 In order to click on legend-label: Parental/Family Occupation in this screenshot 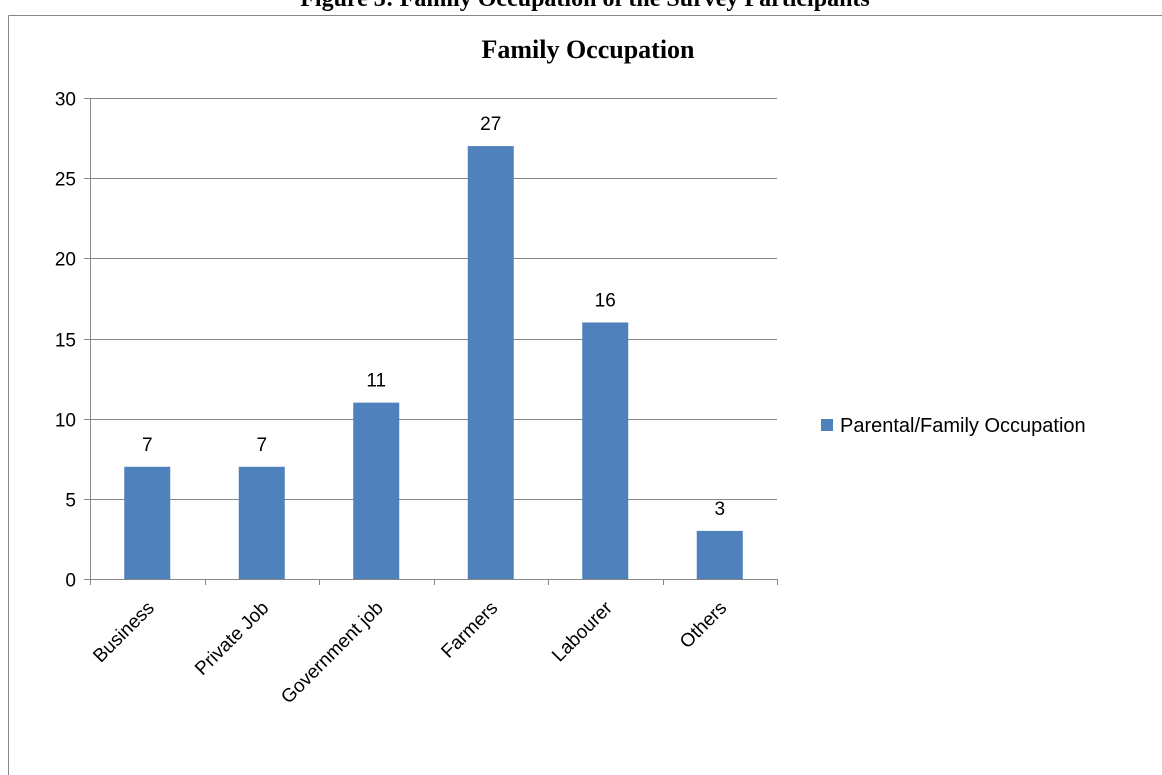, I will do `click(963, 426)`.